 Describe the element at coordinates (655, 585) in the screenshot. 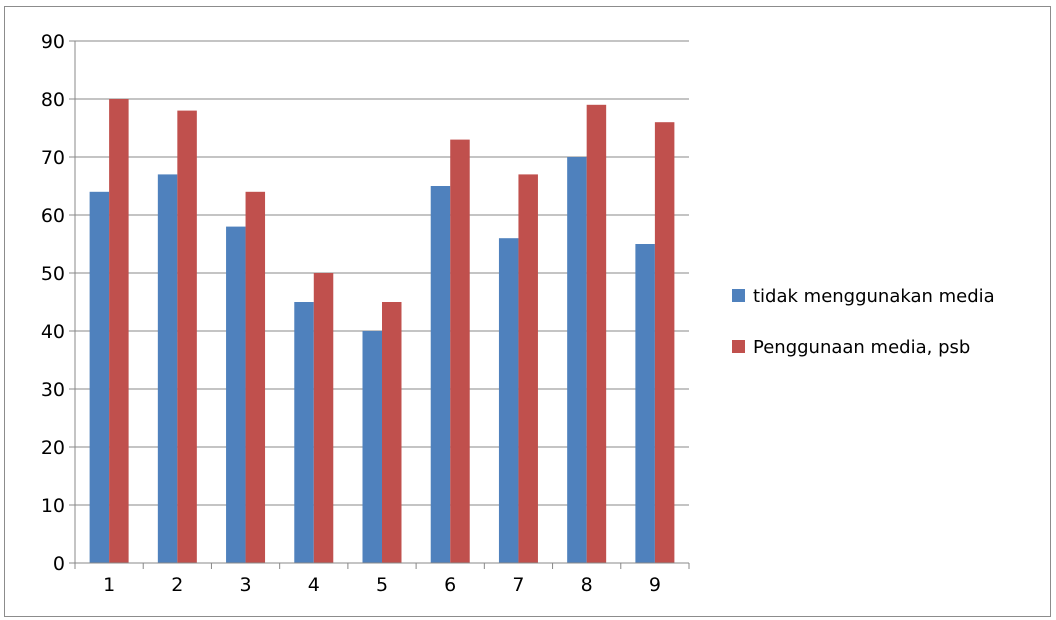

I see `x-tick-label: 9` at that location.